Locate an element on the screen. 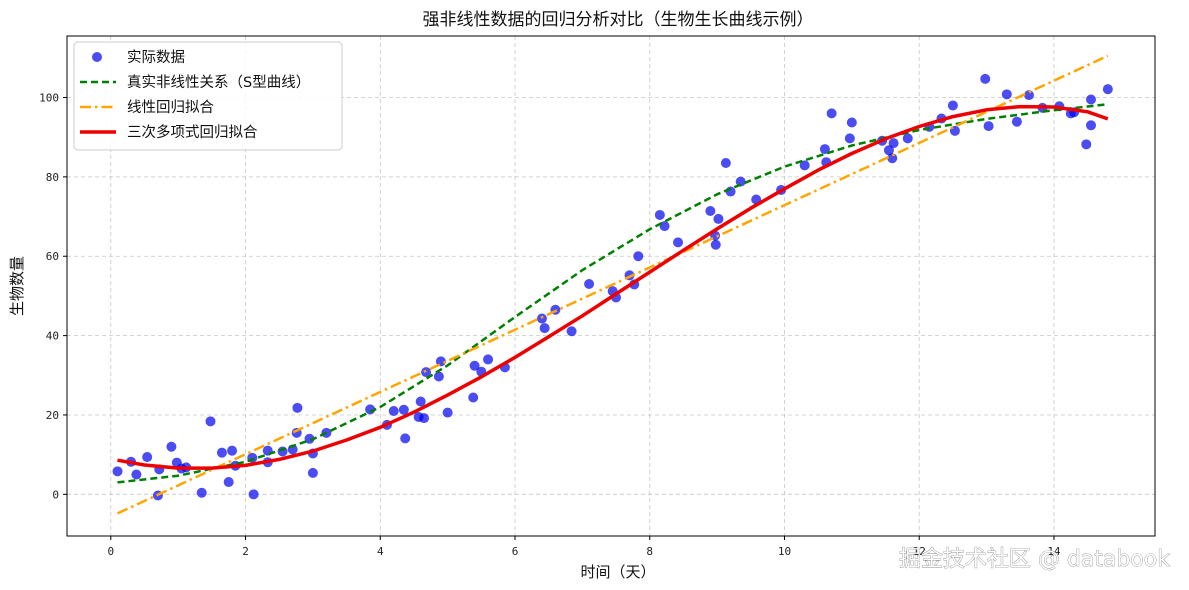 The height and width of the screenshot is (590, 1189). legend-label: 实际数据 is located at coordinates (156, 57).